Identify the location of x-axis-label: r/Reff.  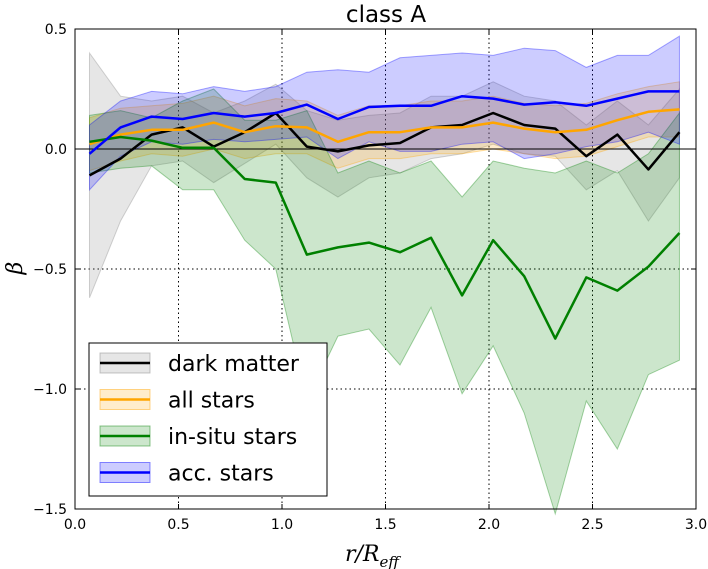
(373, 555).